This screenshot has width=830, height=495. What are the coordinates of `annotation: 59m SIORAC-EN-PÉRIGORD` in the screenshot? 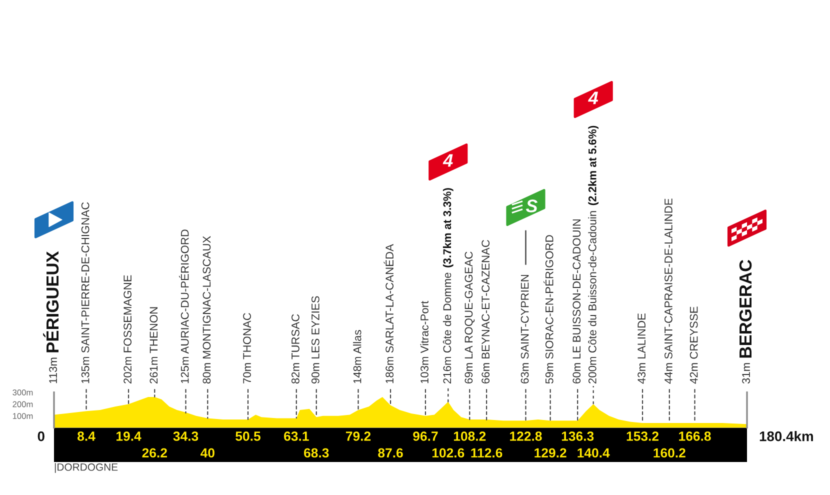 It's located at (549, 309).